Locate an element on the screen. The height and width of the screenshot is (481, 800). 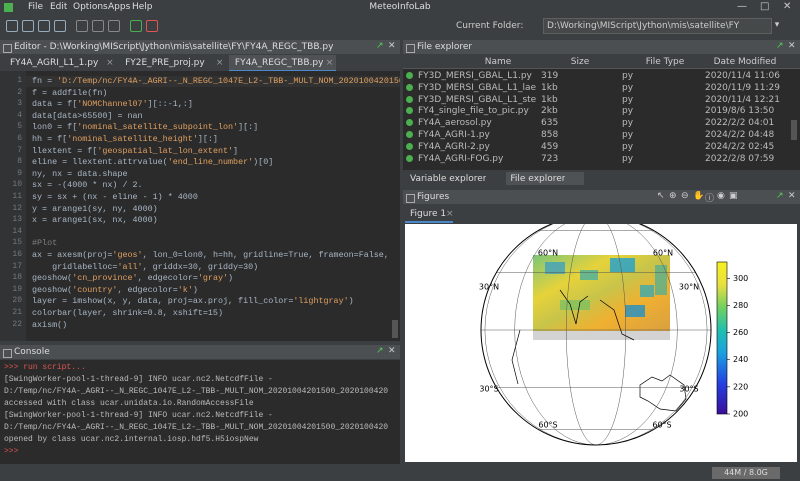
figure-tab is located at coordinates (429, 215).